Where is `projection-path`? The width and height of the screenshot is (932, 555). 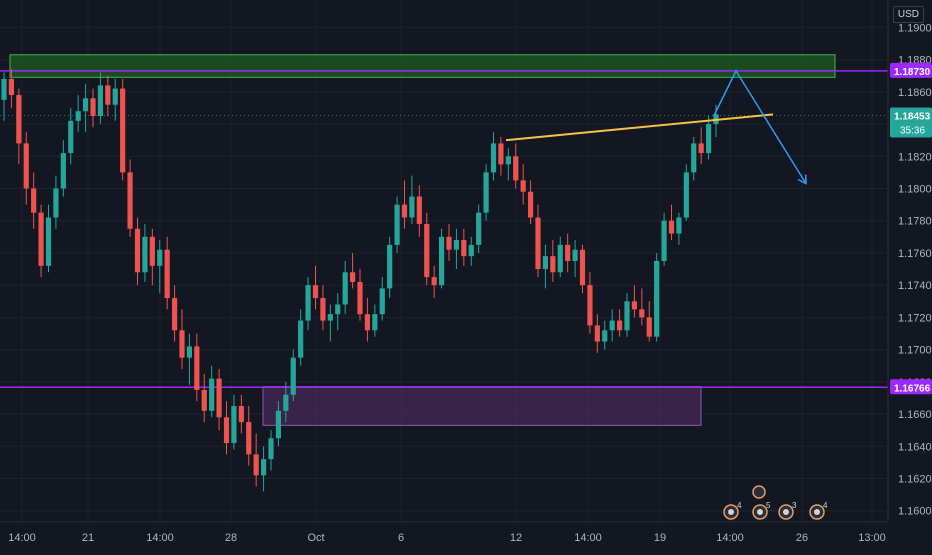 projection-path is located at coordinates (760, 127).